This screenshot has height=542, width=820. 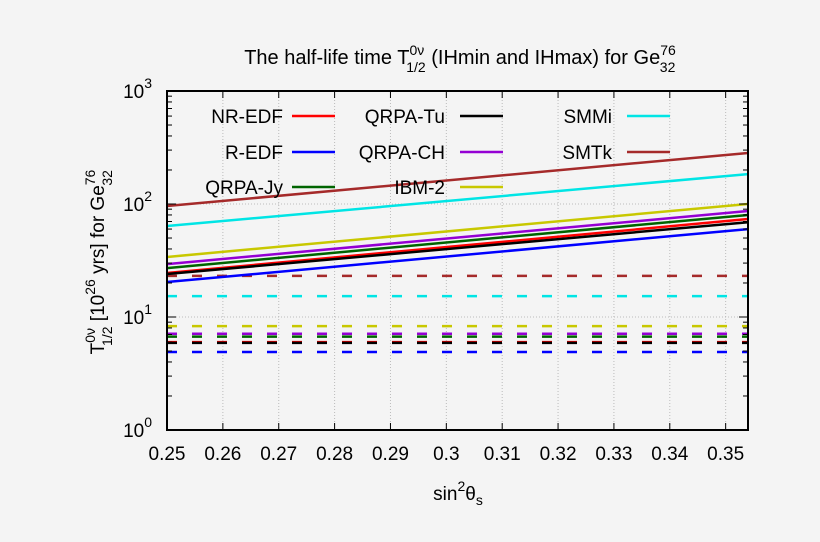 I want to click on legend-label: QRPA-Jy, so click(x=244, y=188).